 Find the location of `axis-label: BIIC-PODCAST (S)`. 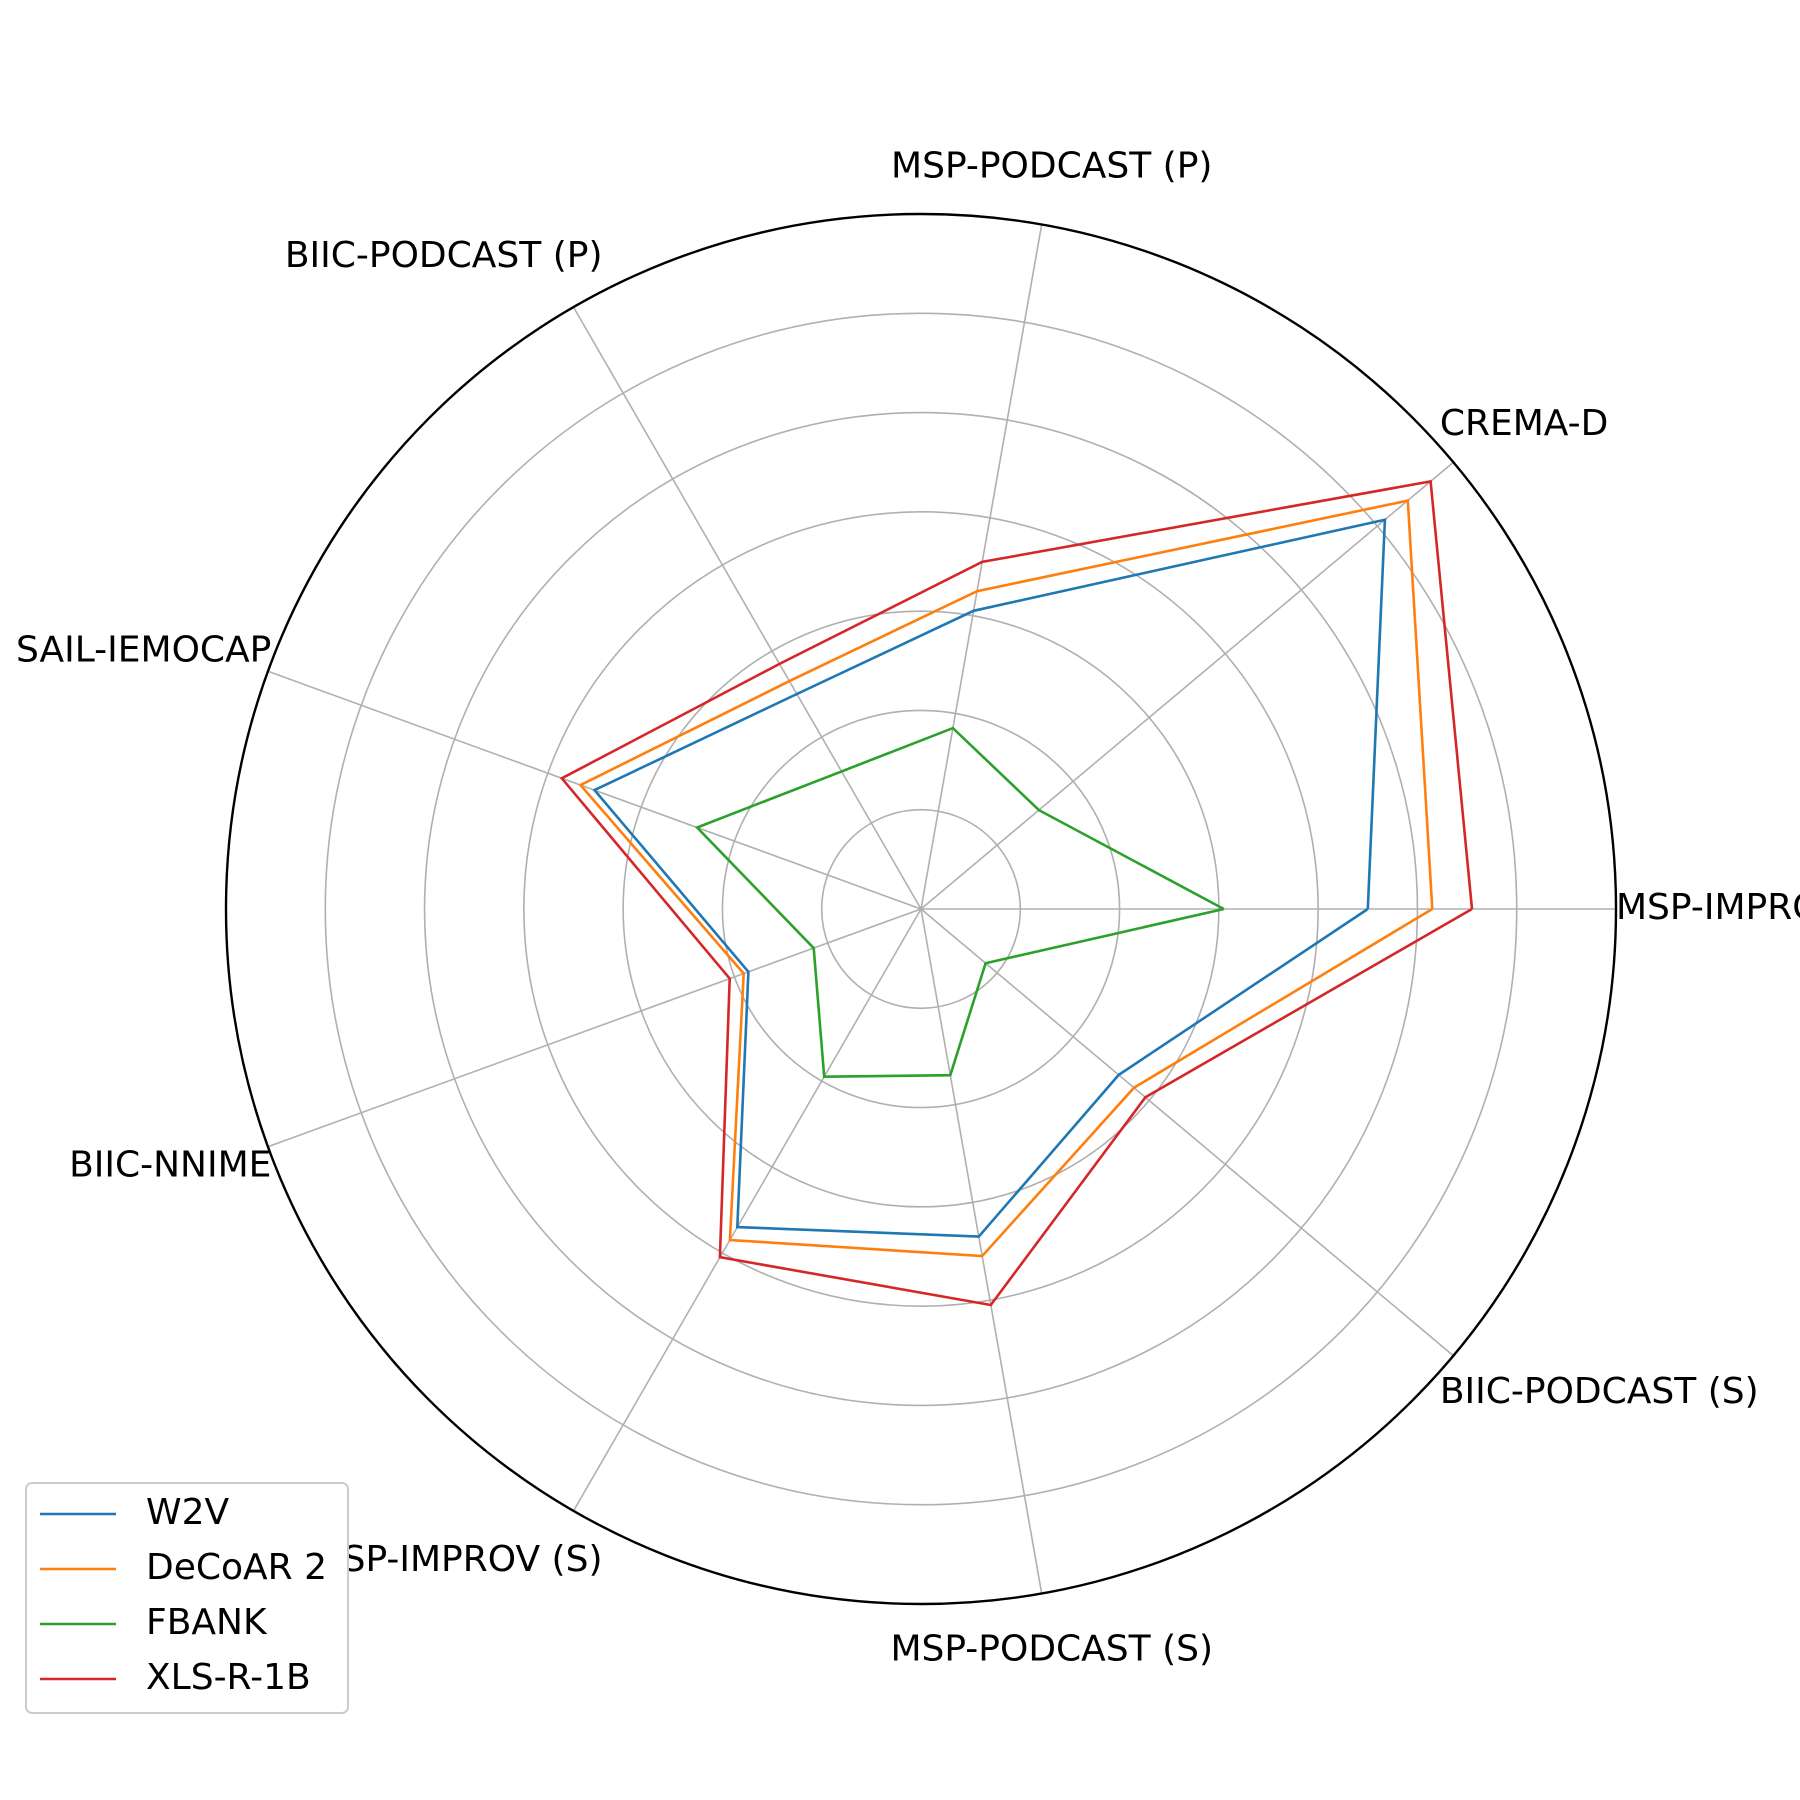

axis-label: BIIC-PODCAST (S) is located at coordinates (1599, 1391).